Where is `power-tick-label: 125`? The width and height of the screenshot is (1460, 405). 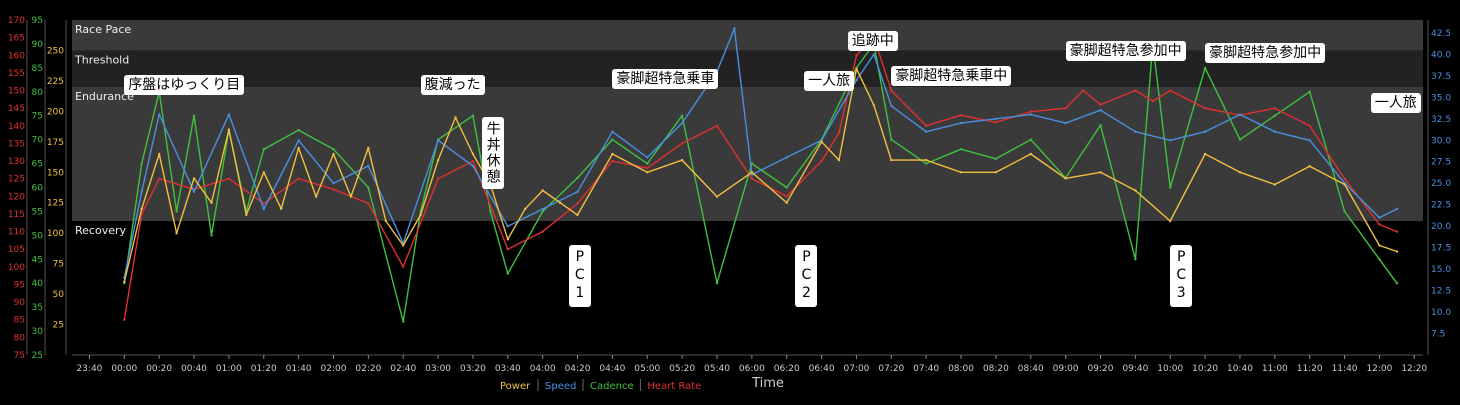
power-tick-label: 125 is located at coordinates (55, 204).